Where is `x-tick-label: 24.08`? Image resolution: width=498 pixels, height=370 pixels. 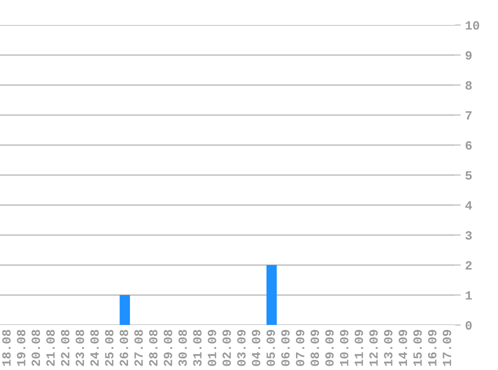
x-tick-label: 24.08 is located at coordinates (94, 348).